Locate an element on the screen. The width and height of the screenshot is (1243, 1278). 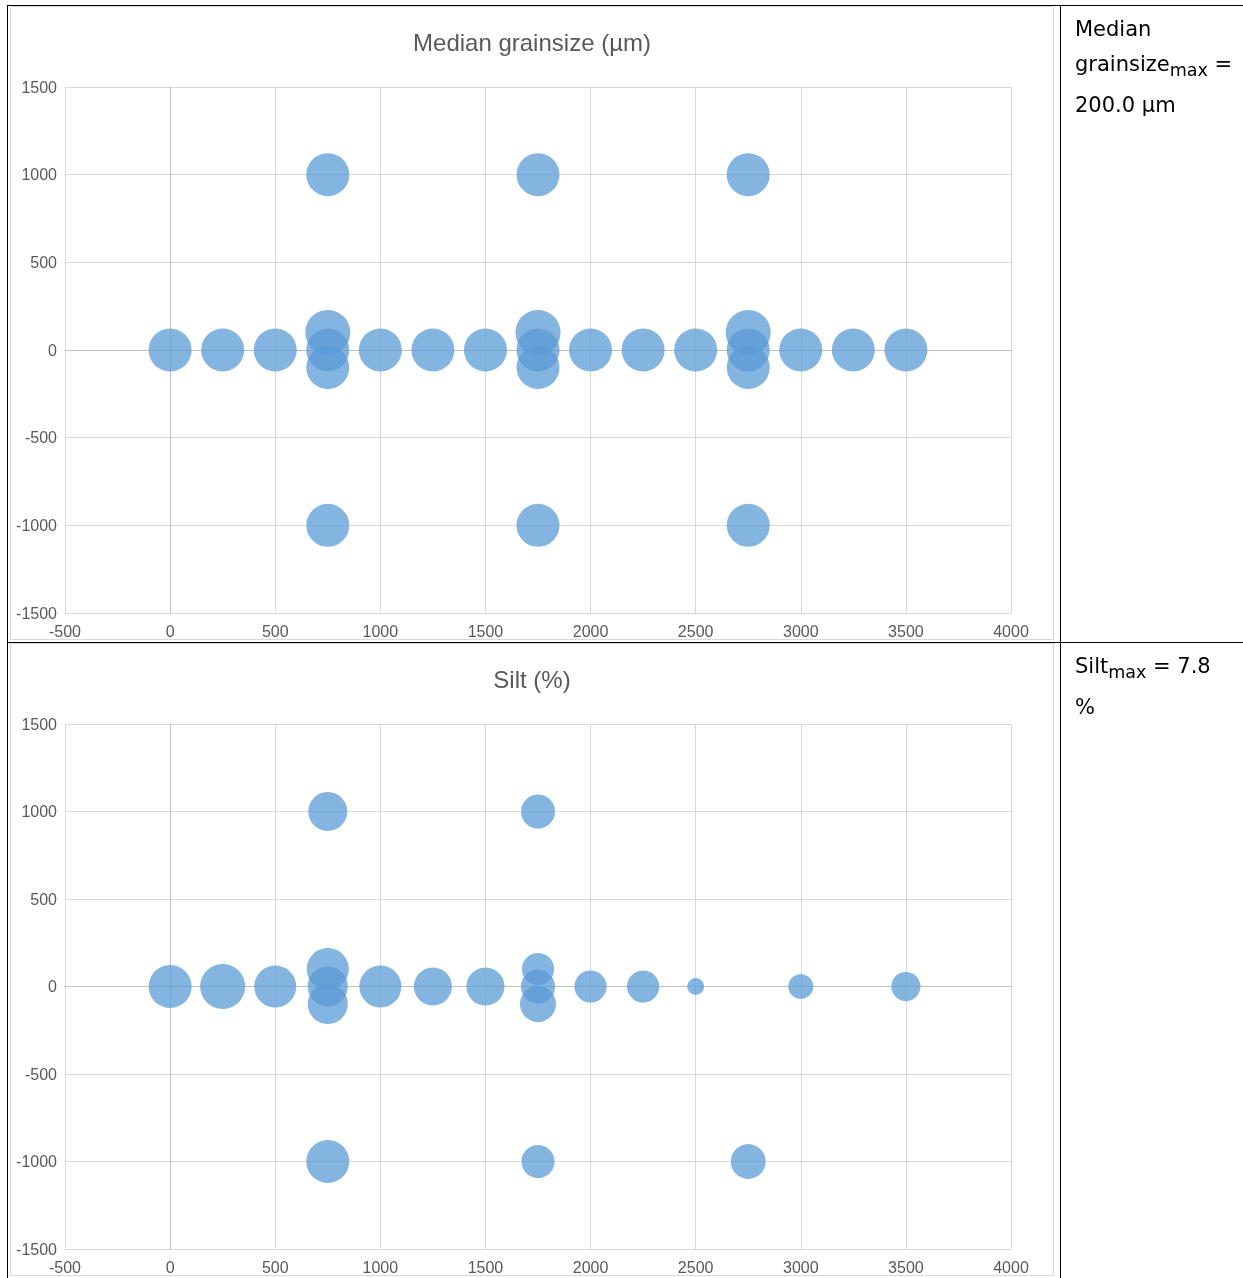
text: Median grainsize$_{max}$ = 200.0 µm is located at coordinates (1154, 67).